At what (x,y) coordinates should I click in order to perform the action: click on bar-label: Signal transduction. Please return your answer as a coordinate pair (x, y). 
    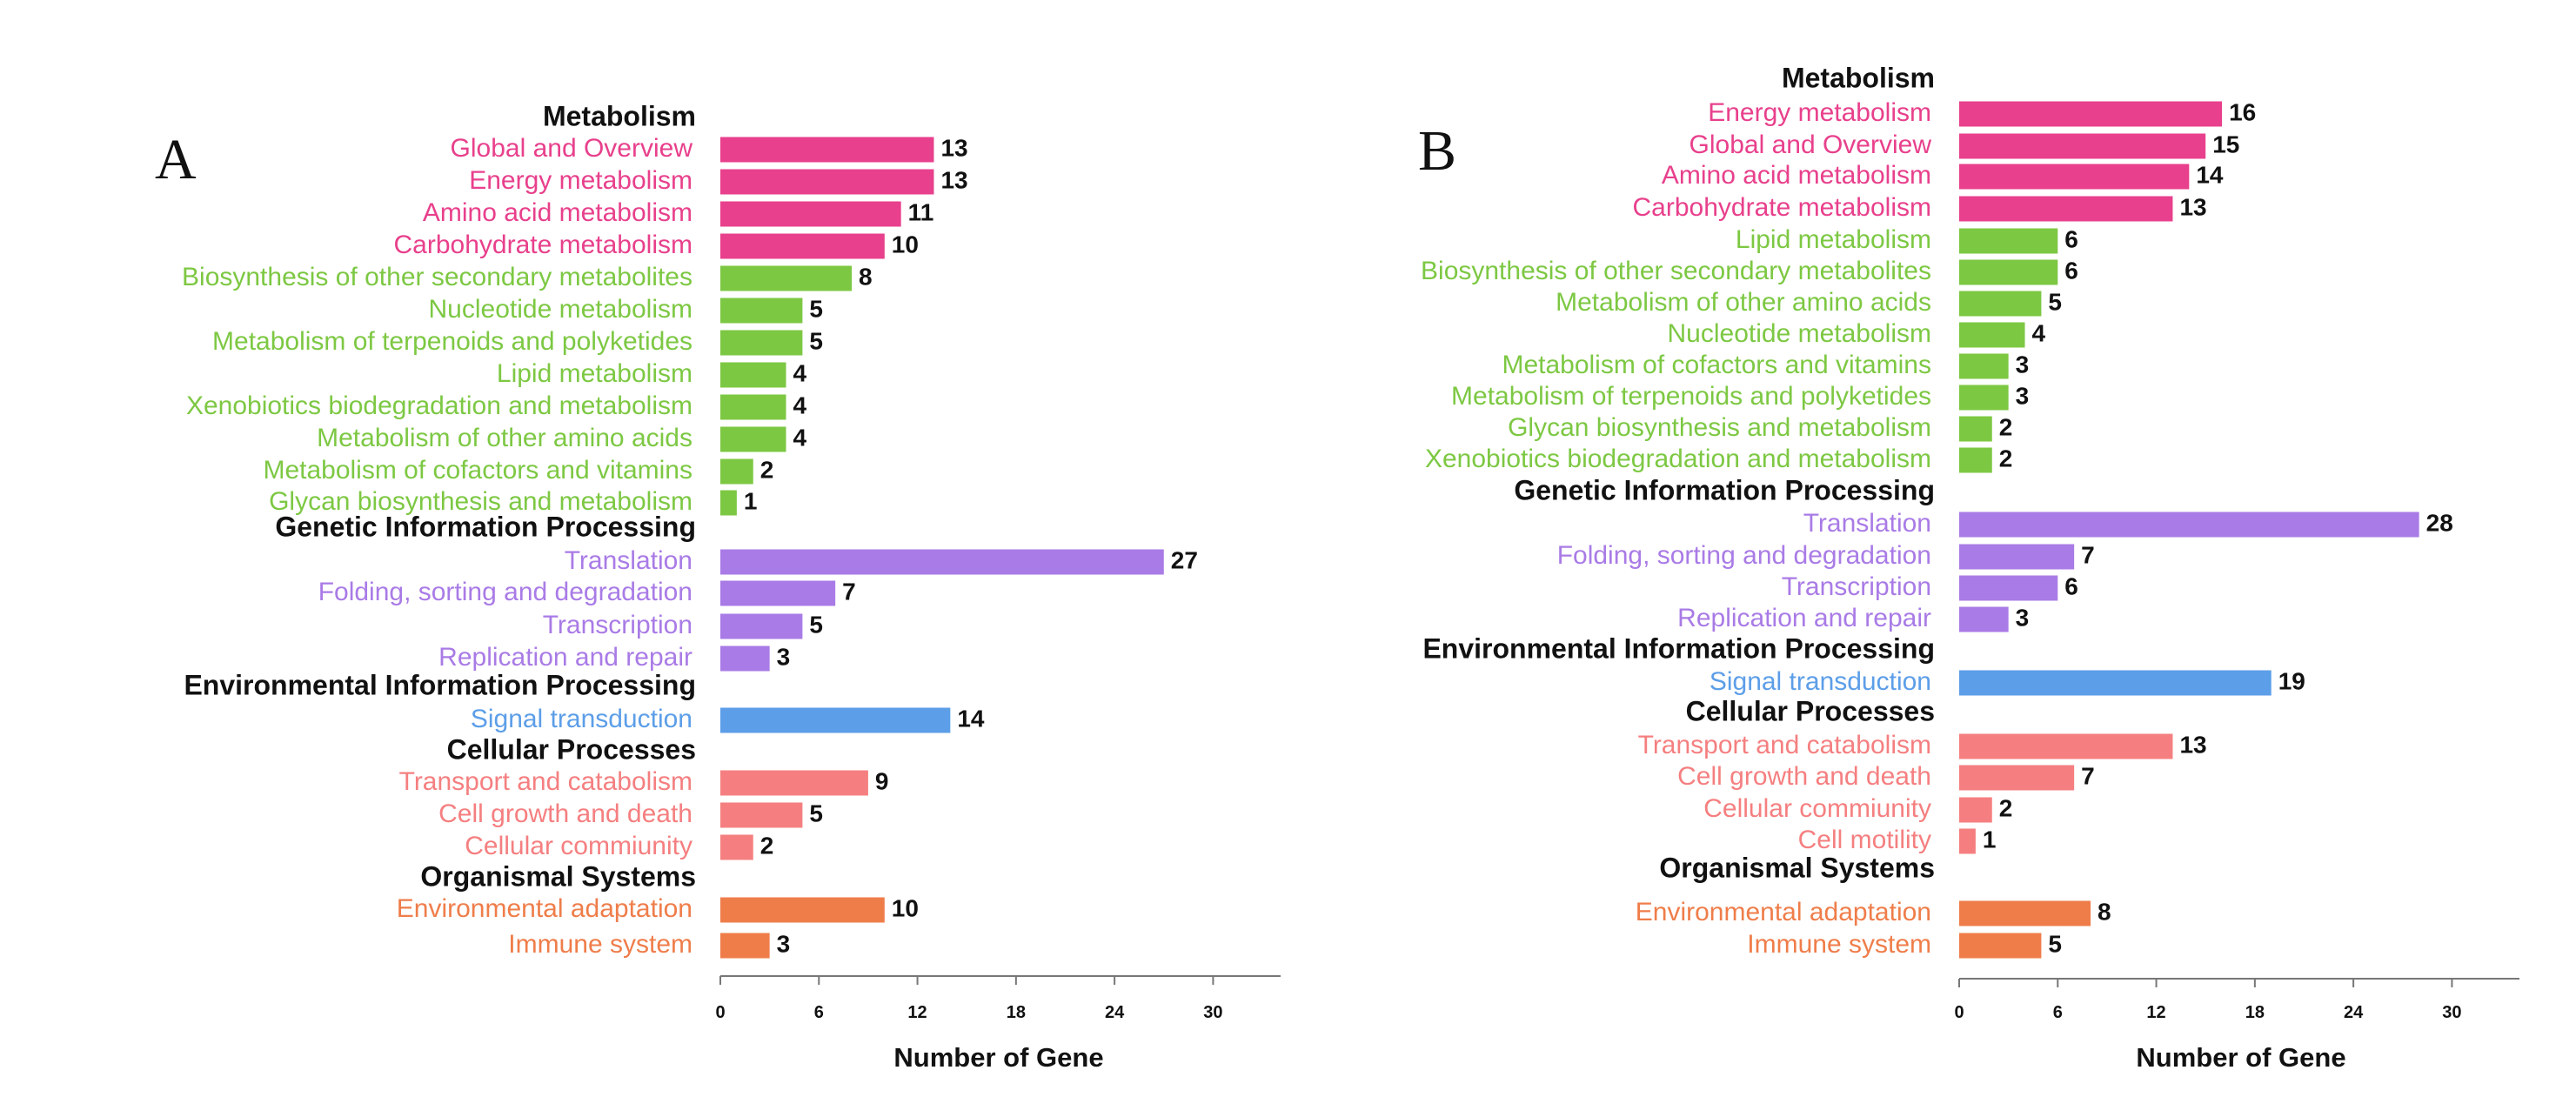
    Looking at the image, I should click on (582, 719).